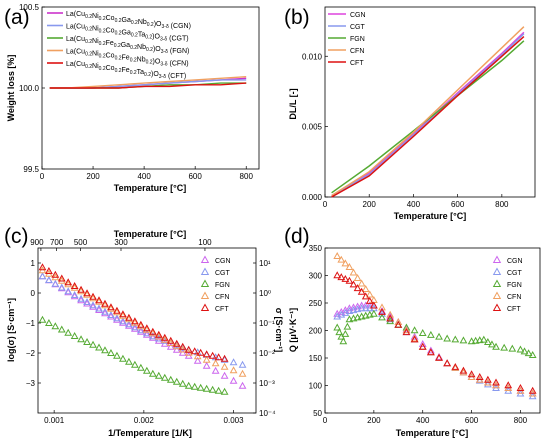 Image resolution: width=550 pixels, height=447 pixels. What do you see at coordinates (293, 330) in the screenshot?
I see `panel-d-ylabel: Q [μV·K⁻¹]` at bounding box center [293, 330].